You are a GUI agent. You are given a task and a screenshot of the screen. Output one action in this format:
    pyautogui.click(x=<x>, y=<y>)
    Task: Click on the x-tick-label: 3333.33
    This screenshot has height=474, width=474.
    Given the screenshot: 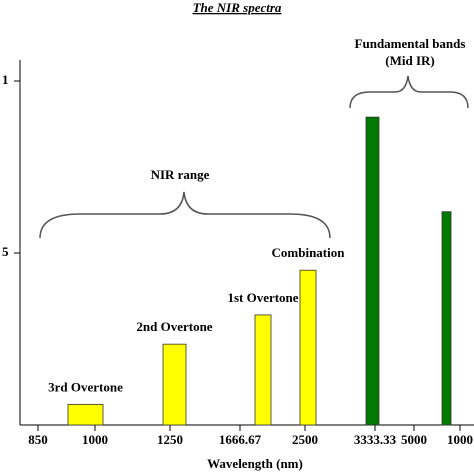 What is the action you would take?
    pyautogui.click(x=375, y=439)
    